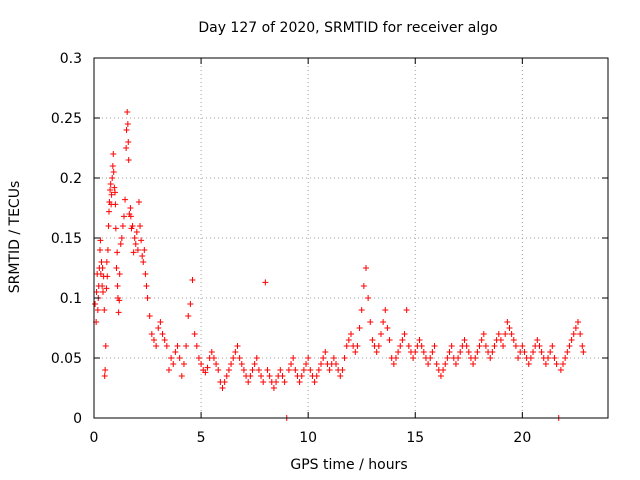  Describe the element at coordinates (77, 419) in the screenshot. I see `y-tick-label: 0` at that location.